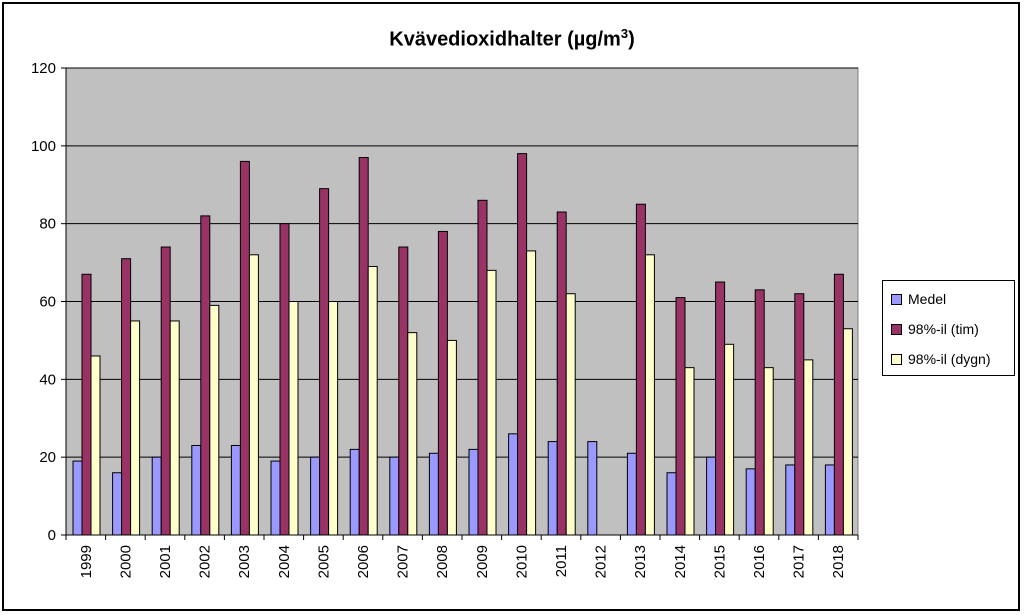  What do you see at coordinates (284, 561) in the screenshot?
I see `x-tick-label: 2004` at bounding box center [284, 561].